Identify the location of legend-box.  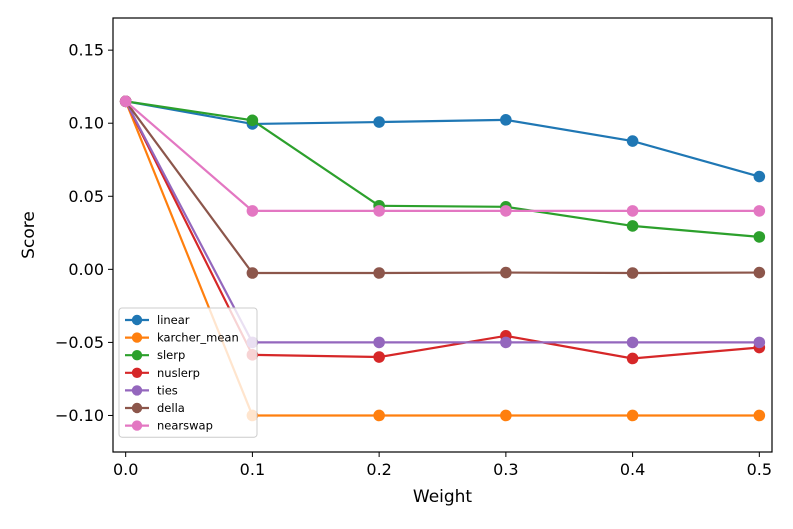
(188, 372).